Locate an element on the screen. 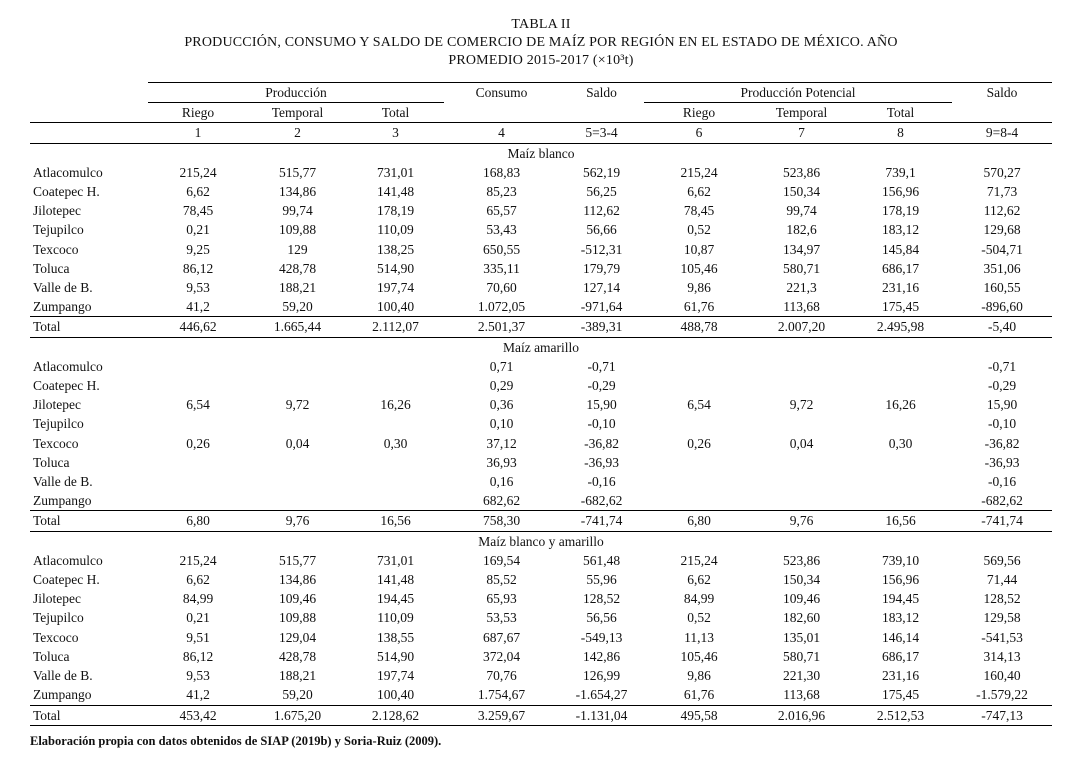  column-number-8: 8 is located at coordinates (901, 133).